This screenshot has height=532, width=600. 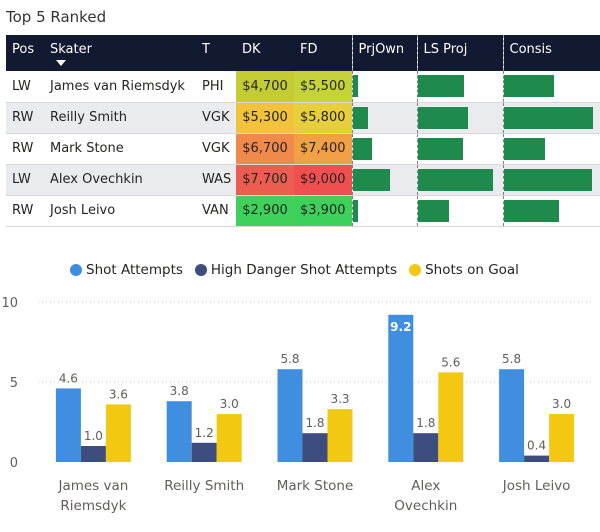 I want to click on cell-skater: Mark Stone, so click(x=120, y=149).